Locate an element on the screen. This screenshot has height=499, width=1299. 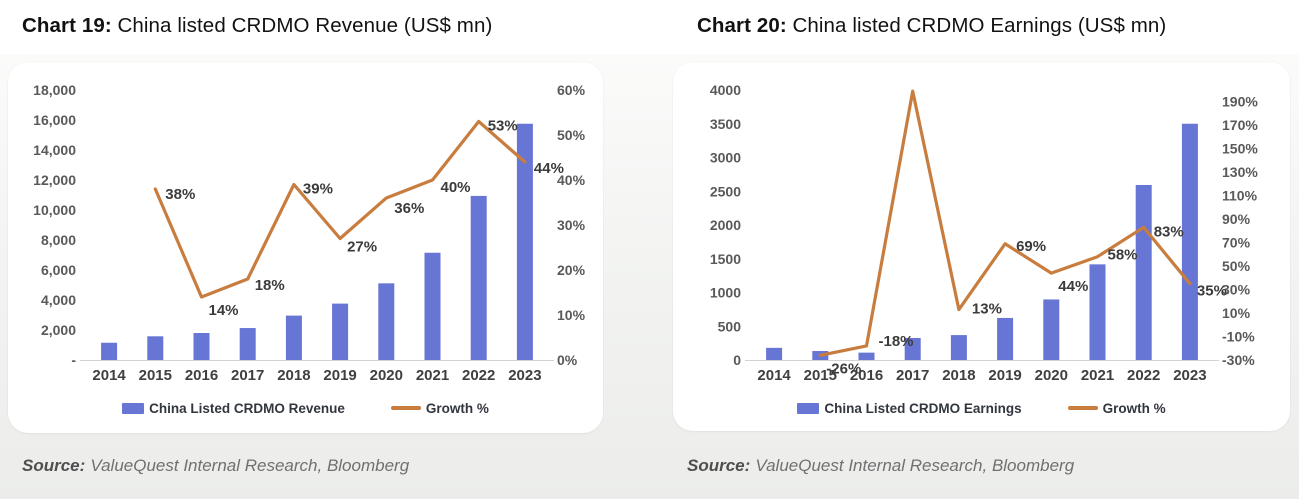
left-axis-tick-label: 4,000 is located at coordinates (58, 300).